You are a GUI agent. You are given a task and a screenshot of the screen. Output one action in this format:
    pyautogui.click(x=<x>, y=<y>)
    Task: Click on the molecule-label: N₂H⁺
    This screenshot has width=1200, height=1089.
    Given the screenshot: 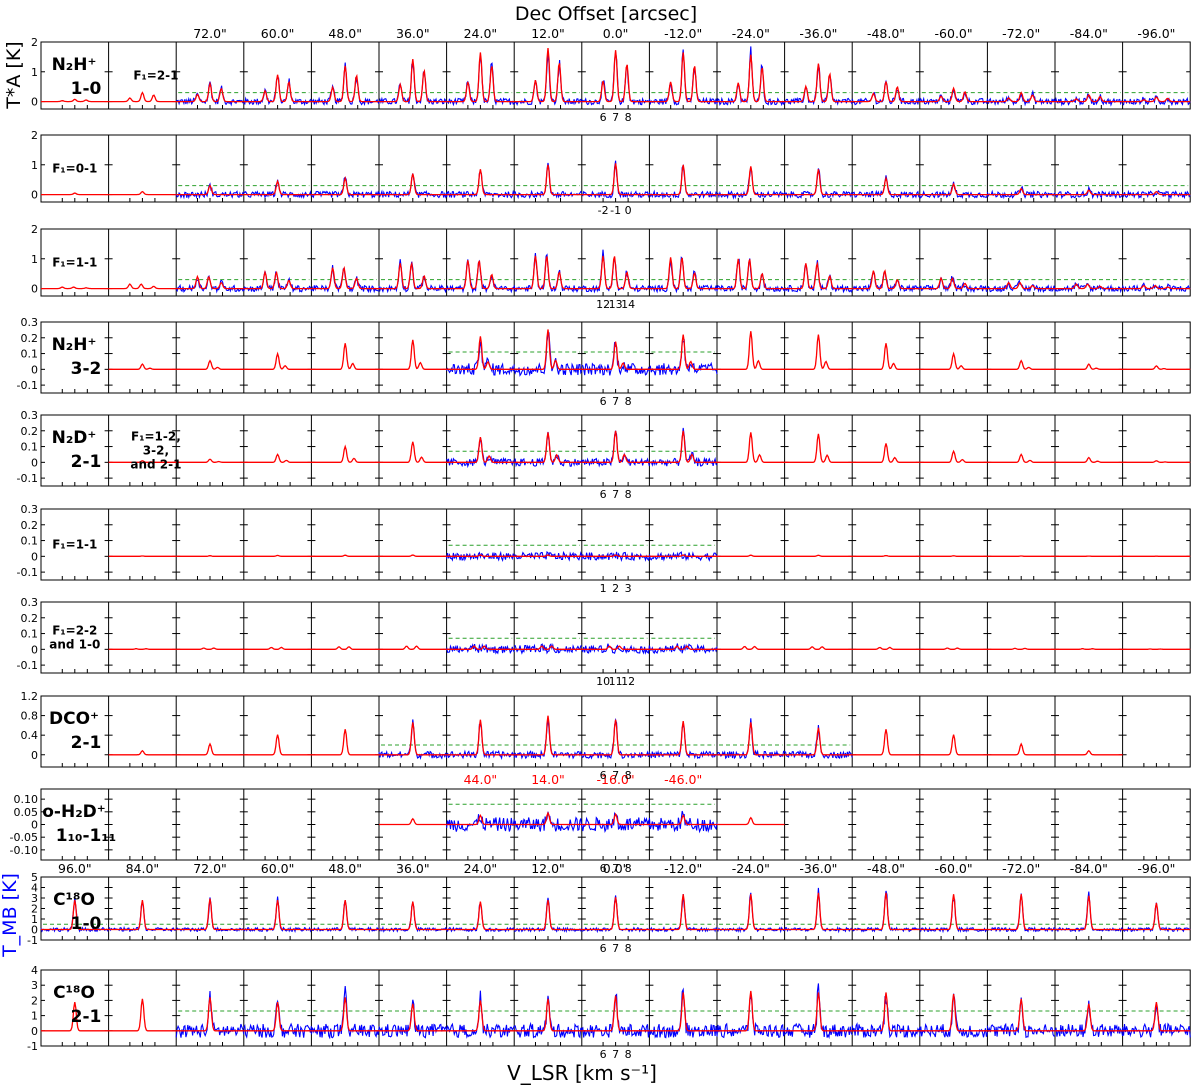 What is the action you would take?
    pyautogui.click(x=74, y=345)
    